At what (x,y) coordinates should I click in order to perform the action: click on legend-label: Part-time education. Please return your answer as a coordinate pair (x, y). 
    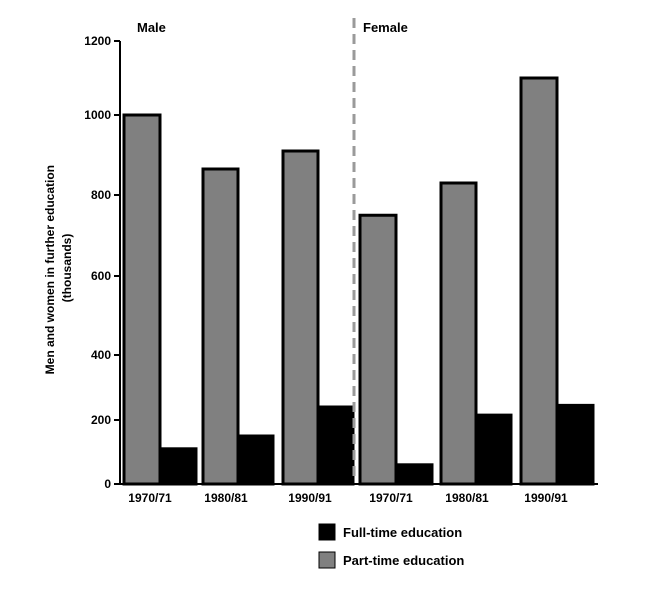
    Looking at the image, I should click on (403, 560).